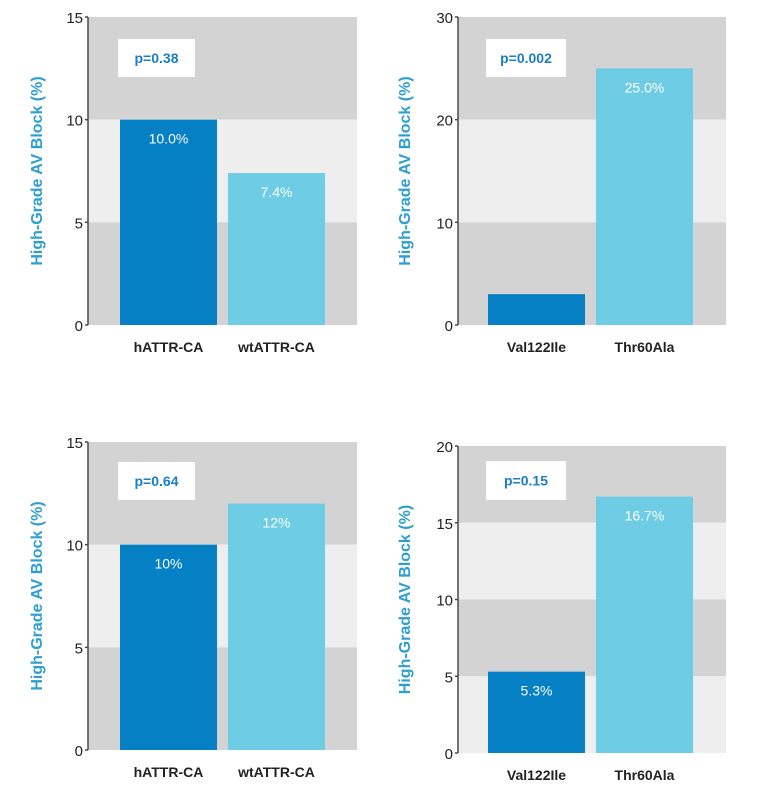 This screenshot has width=780, height=785. What do you see at coordinates (276, 523) in the screenshot?
I see `bar-value-label: 12%` at bounding box center [276, 523].